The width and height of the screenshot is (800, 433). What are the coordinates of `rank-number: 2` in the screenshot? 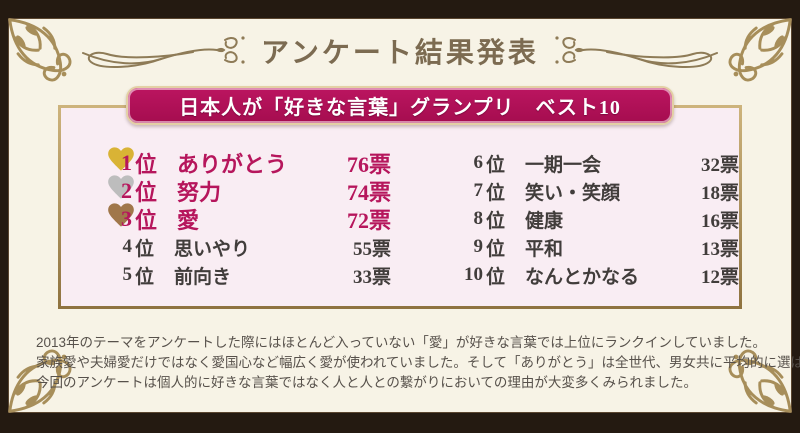 It's located at (126, 190).